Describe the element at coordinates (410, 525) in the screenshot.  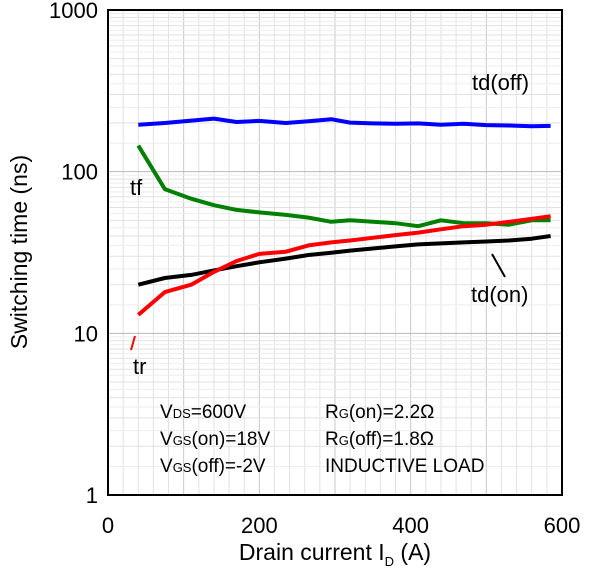
I see `x-tick-label: 400` at that location.